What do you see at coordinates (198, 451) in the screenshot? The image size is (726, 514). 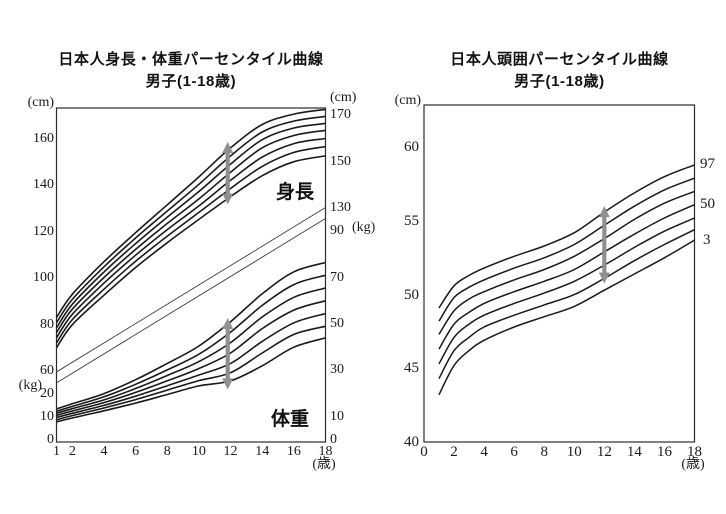 I see `left-chart-age-tick-10: 10` at bounding box center [198, 451].